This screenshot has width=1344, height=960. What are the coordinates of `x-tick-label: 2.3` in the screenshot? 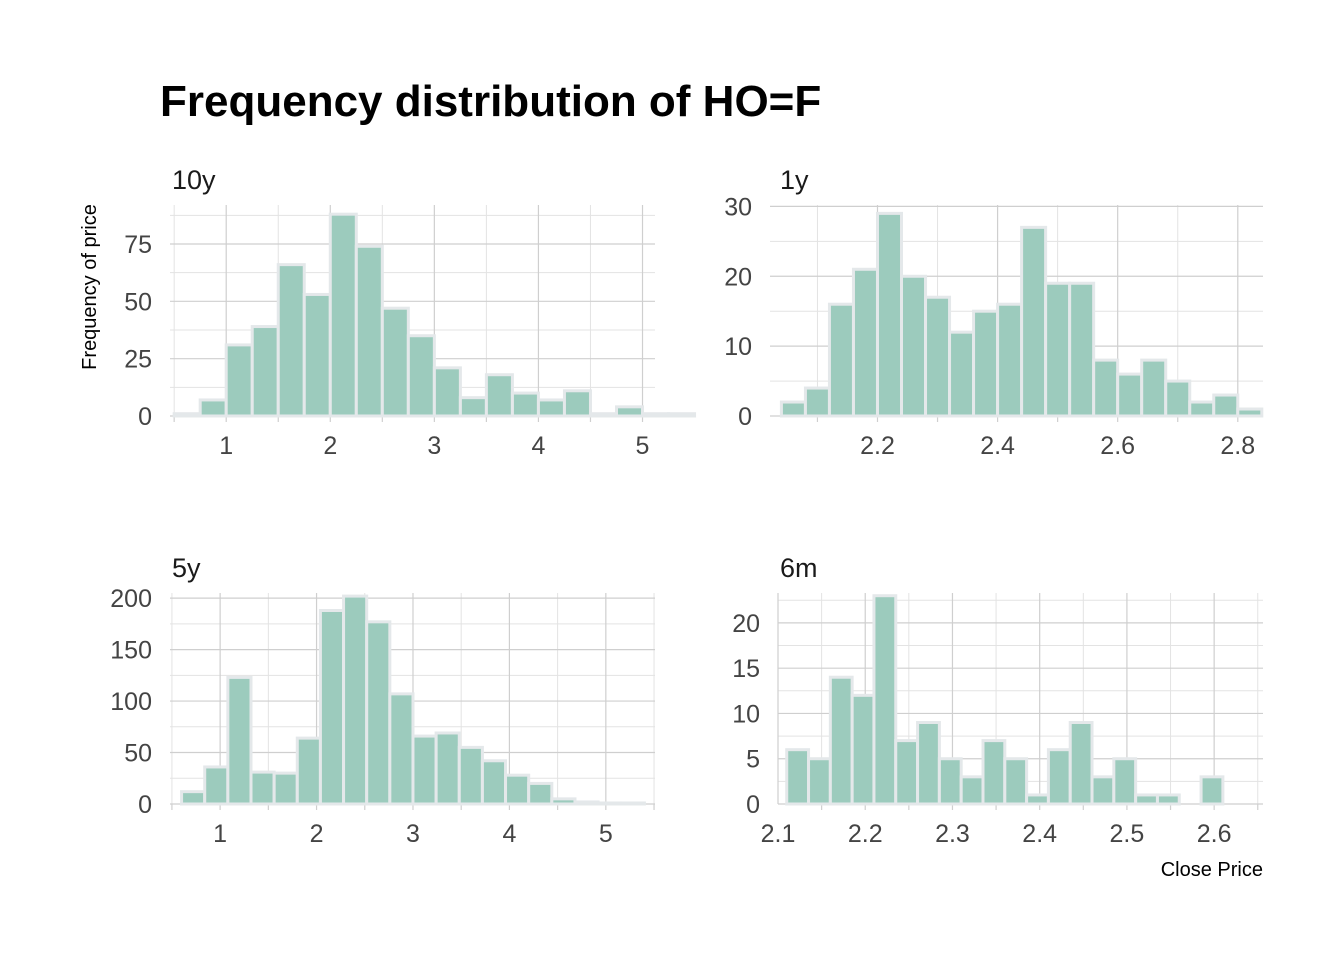 It's located at (952, 834).